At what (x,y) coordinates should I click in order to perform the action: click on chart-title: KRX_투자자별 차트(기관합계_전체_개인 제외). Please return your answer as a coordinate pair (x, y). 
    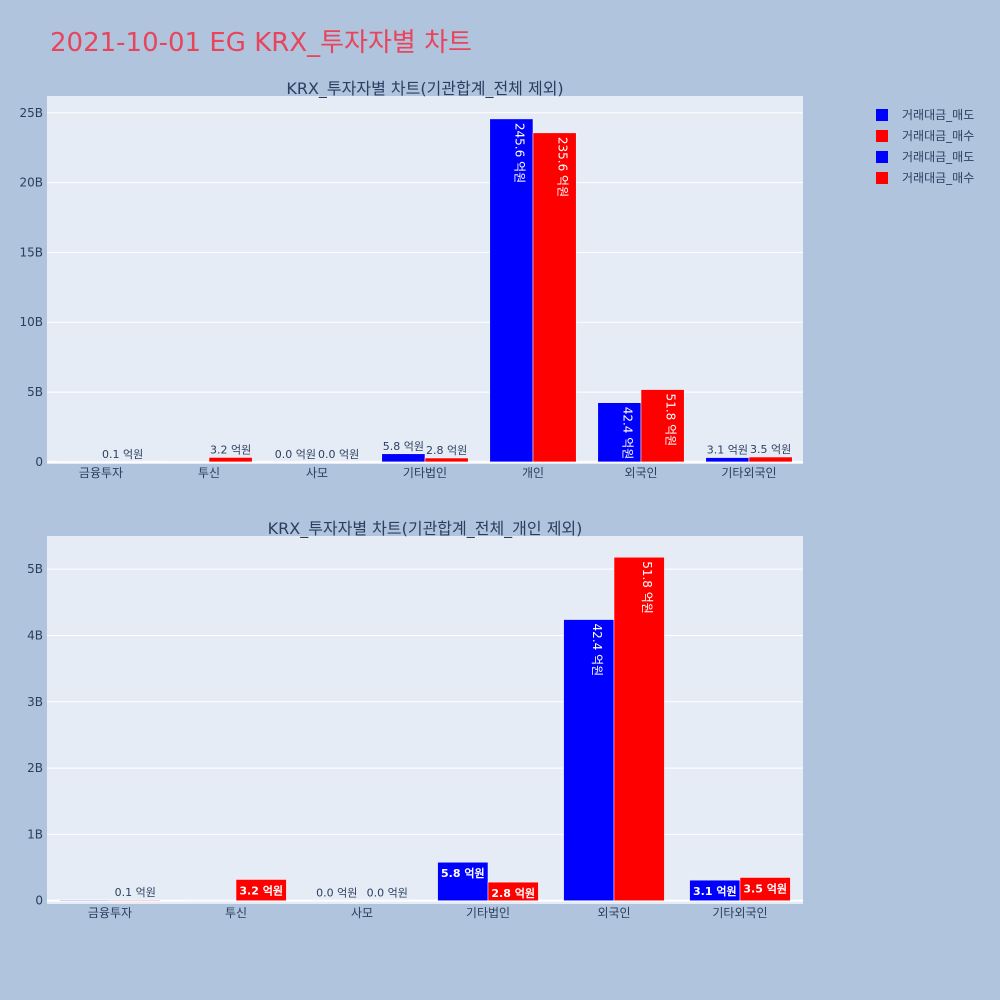
    Looking at the image, I should click on (425, 529).